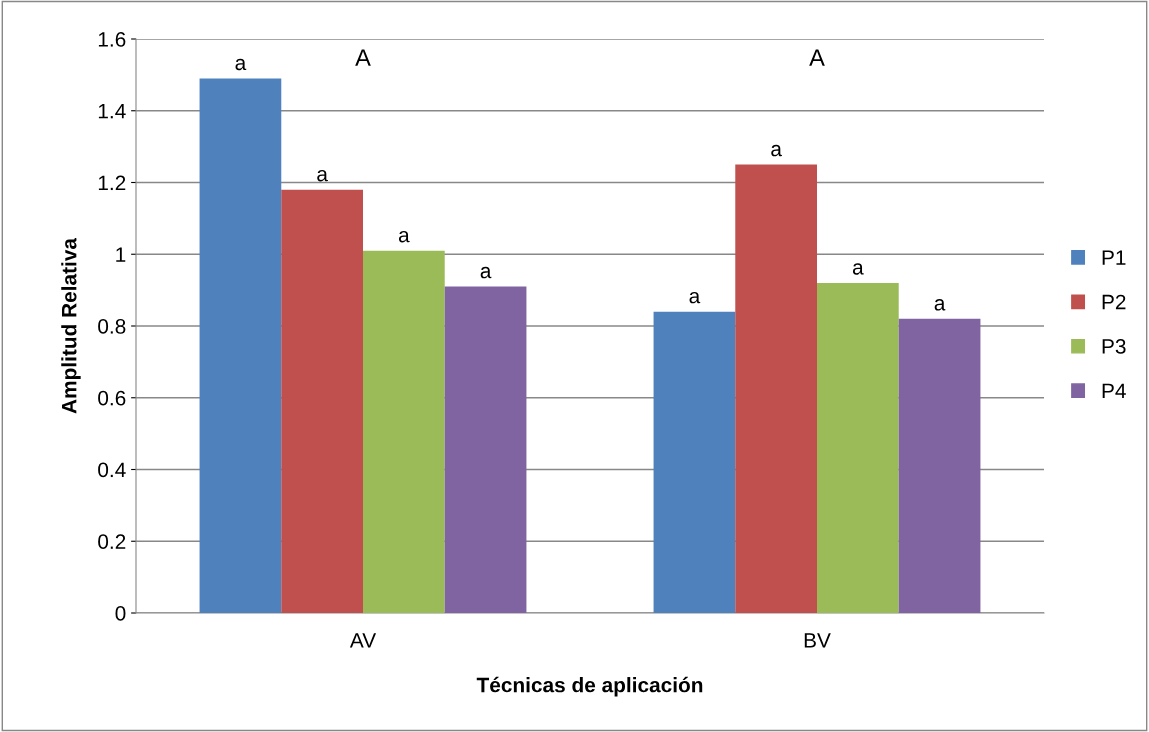 The height and width of the screenshot is (732, 1149). What do you see at coordinates (71, 325) in the screenshot?
I see `y-axis-title: Amplitud Relativa` at bounding box center [71, 325].